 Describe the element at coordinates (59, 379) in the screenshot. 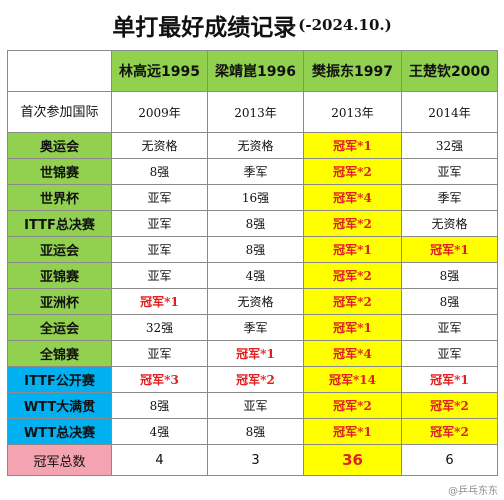

I see `row-label: ITTF公开赛` at that location.